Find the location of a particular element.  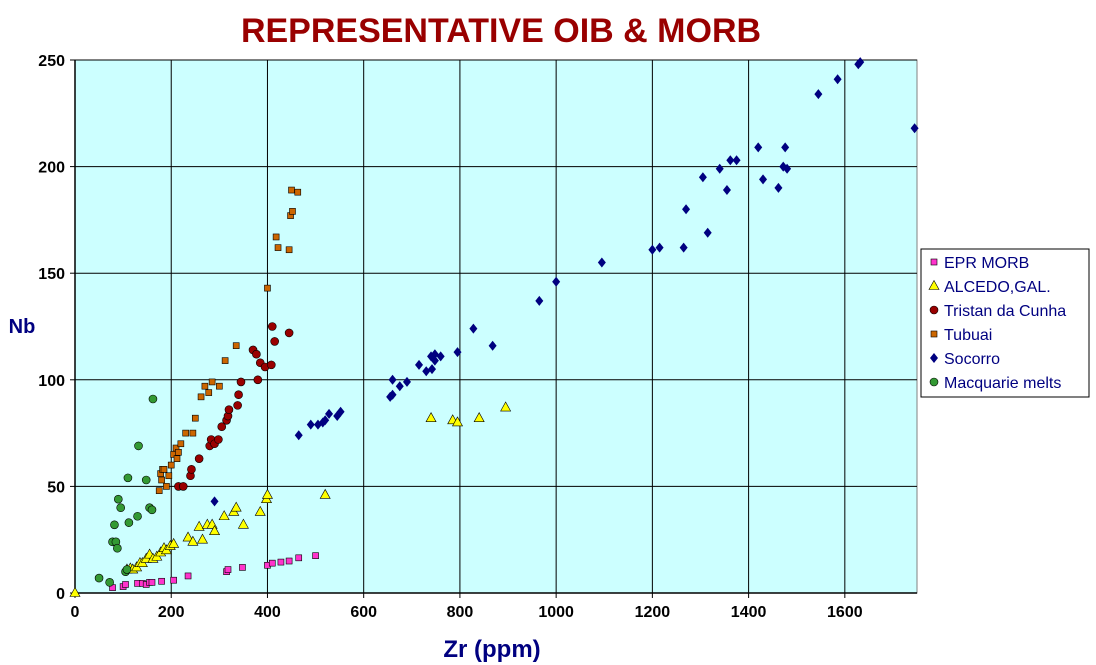

legend-box is located at coordinates (1005, 323).